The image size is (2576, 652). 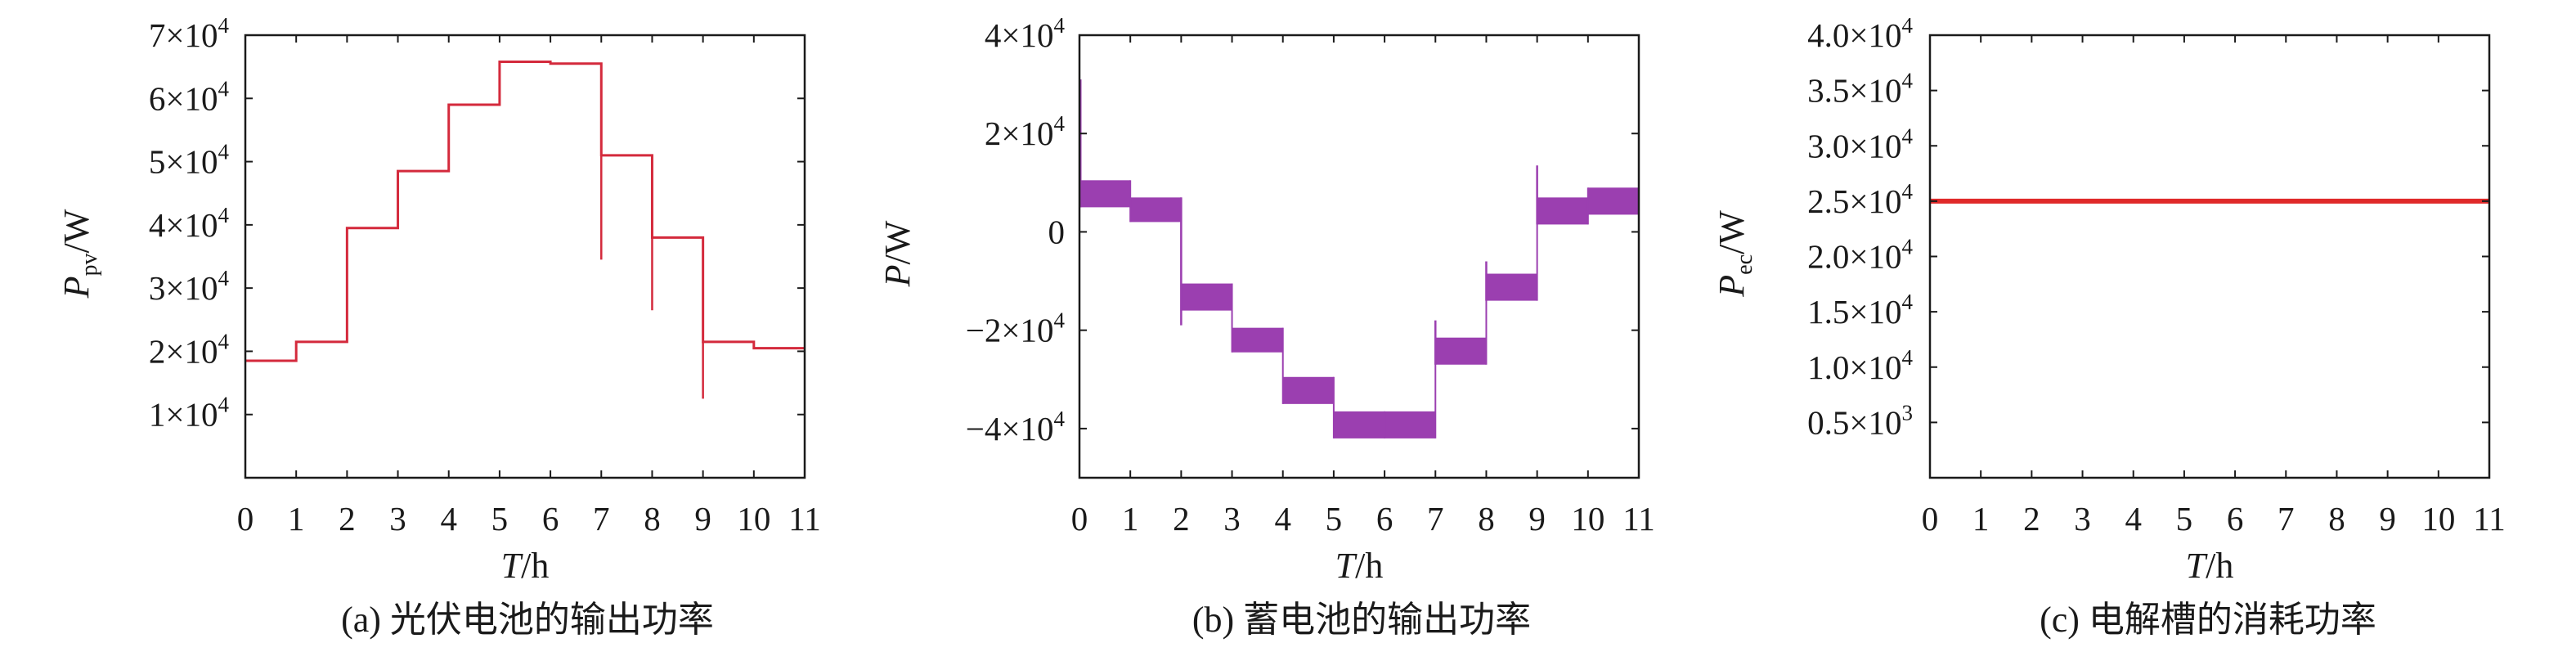 What do you see at coordinates (1361, 620) in the screenshot?
I see `panel-caption: (b) 蓄电池的输出功率` at bounding box center [1361, 620].